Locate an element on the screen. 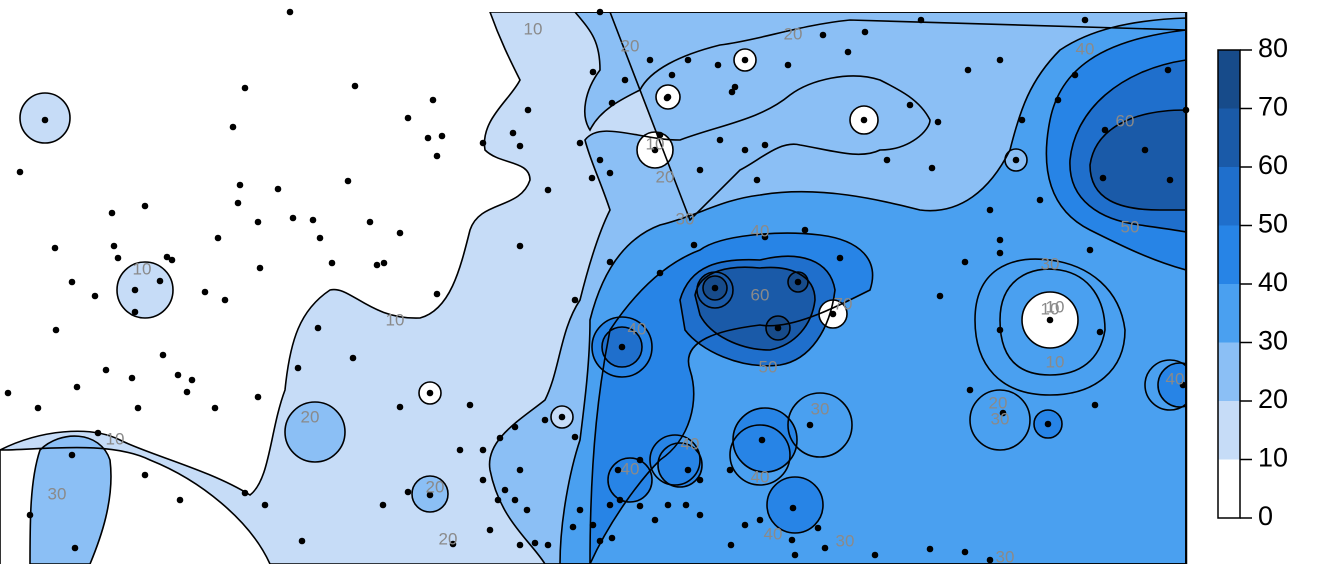  contour-label: 40 is located at coordinates (1175, 378).